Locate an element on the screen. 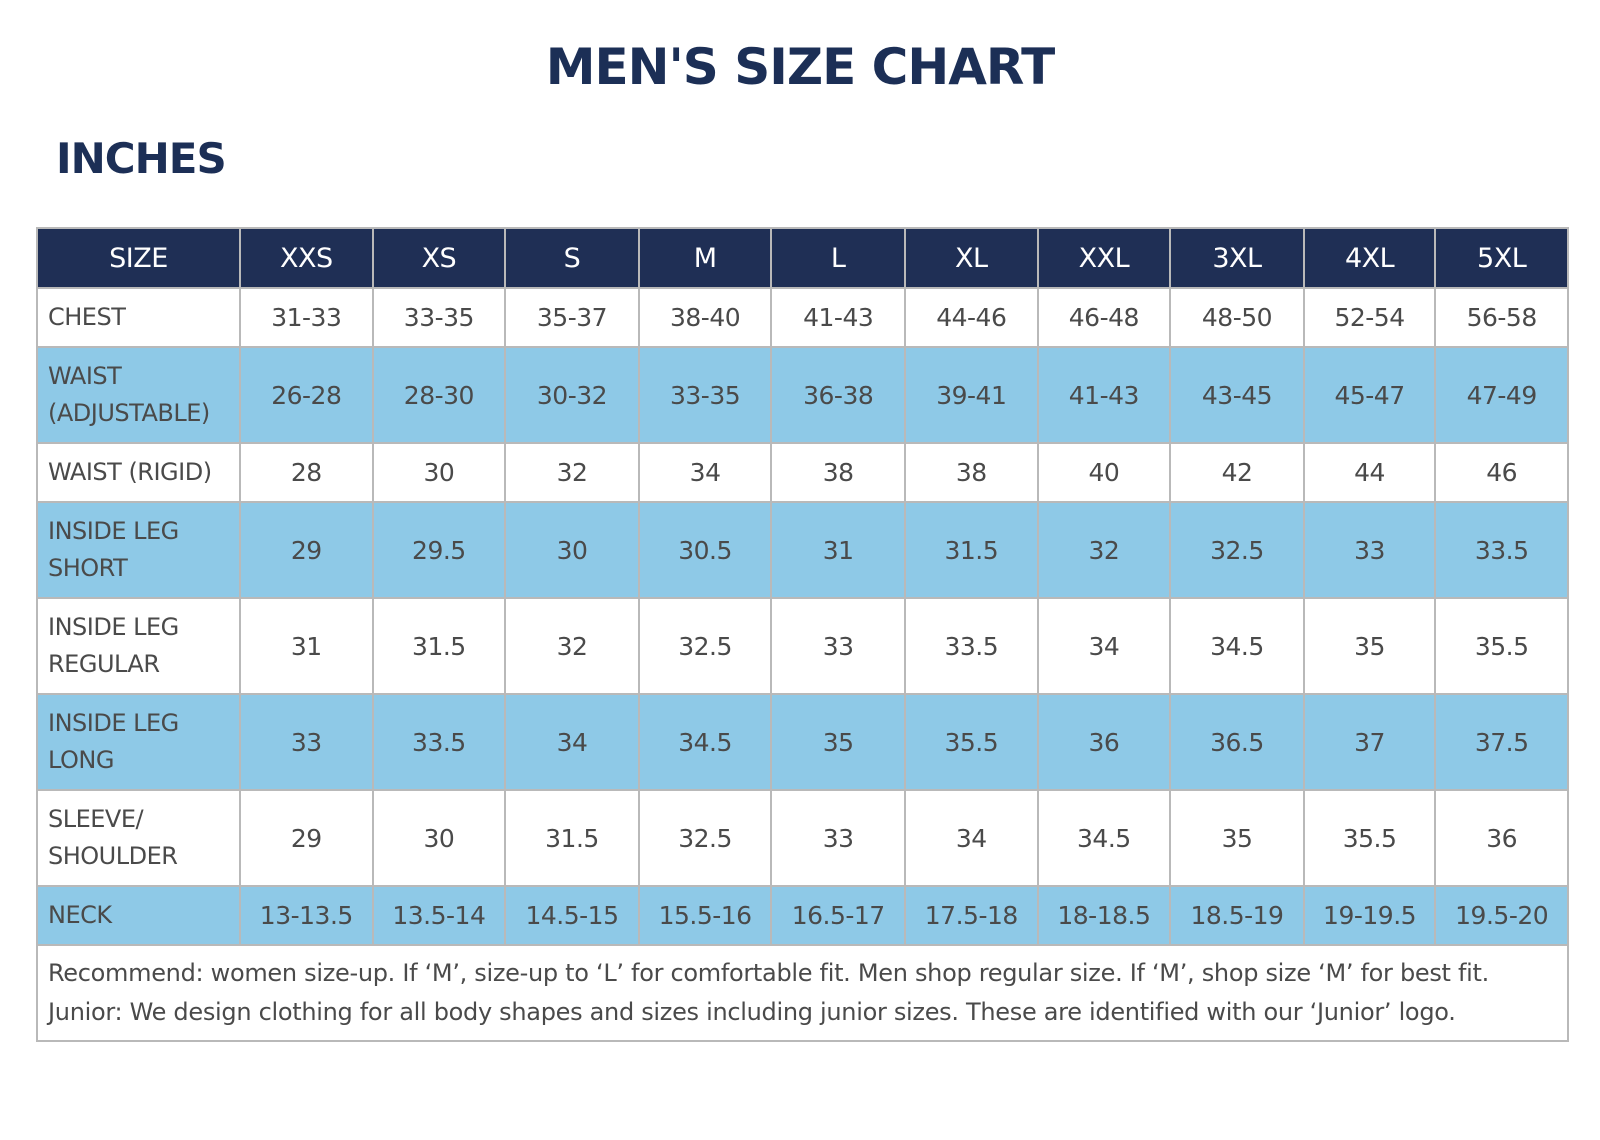  table-cell: 37.5 is located at coordinates (1501, 742).